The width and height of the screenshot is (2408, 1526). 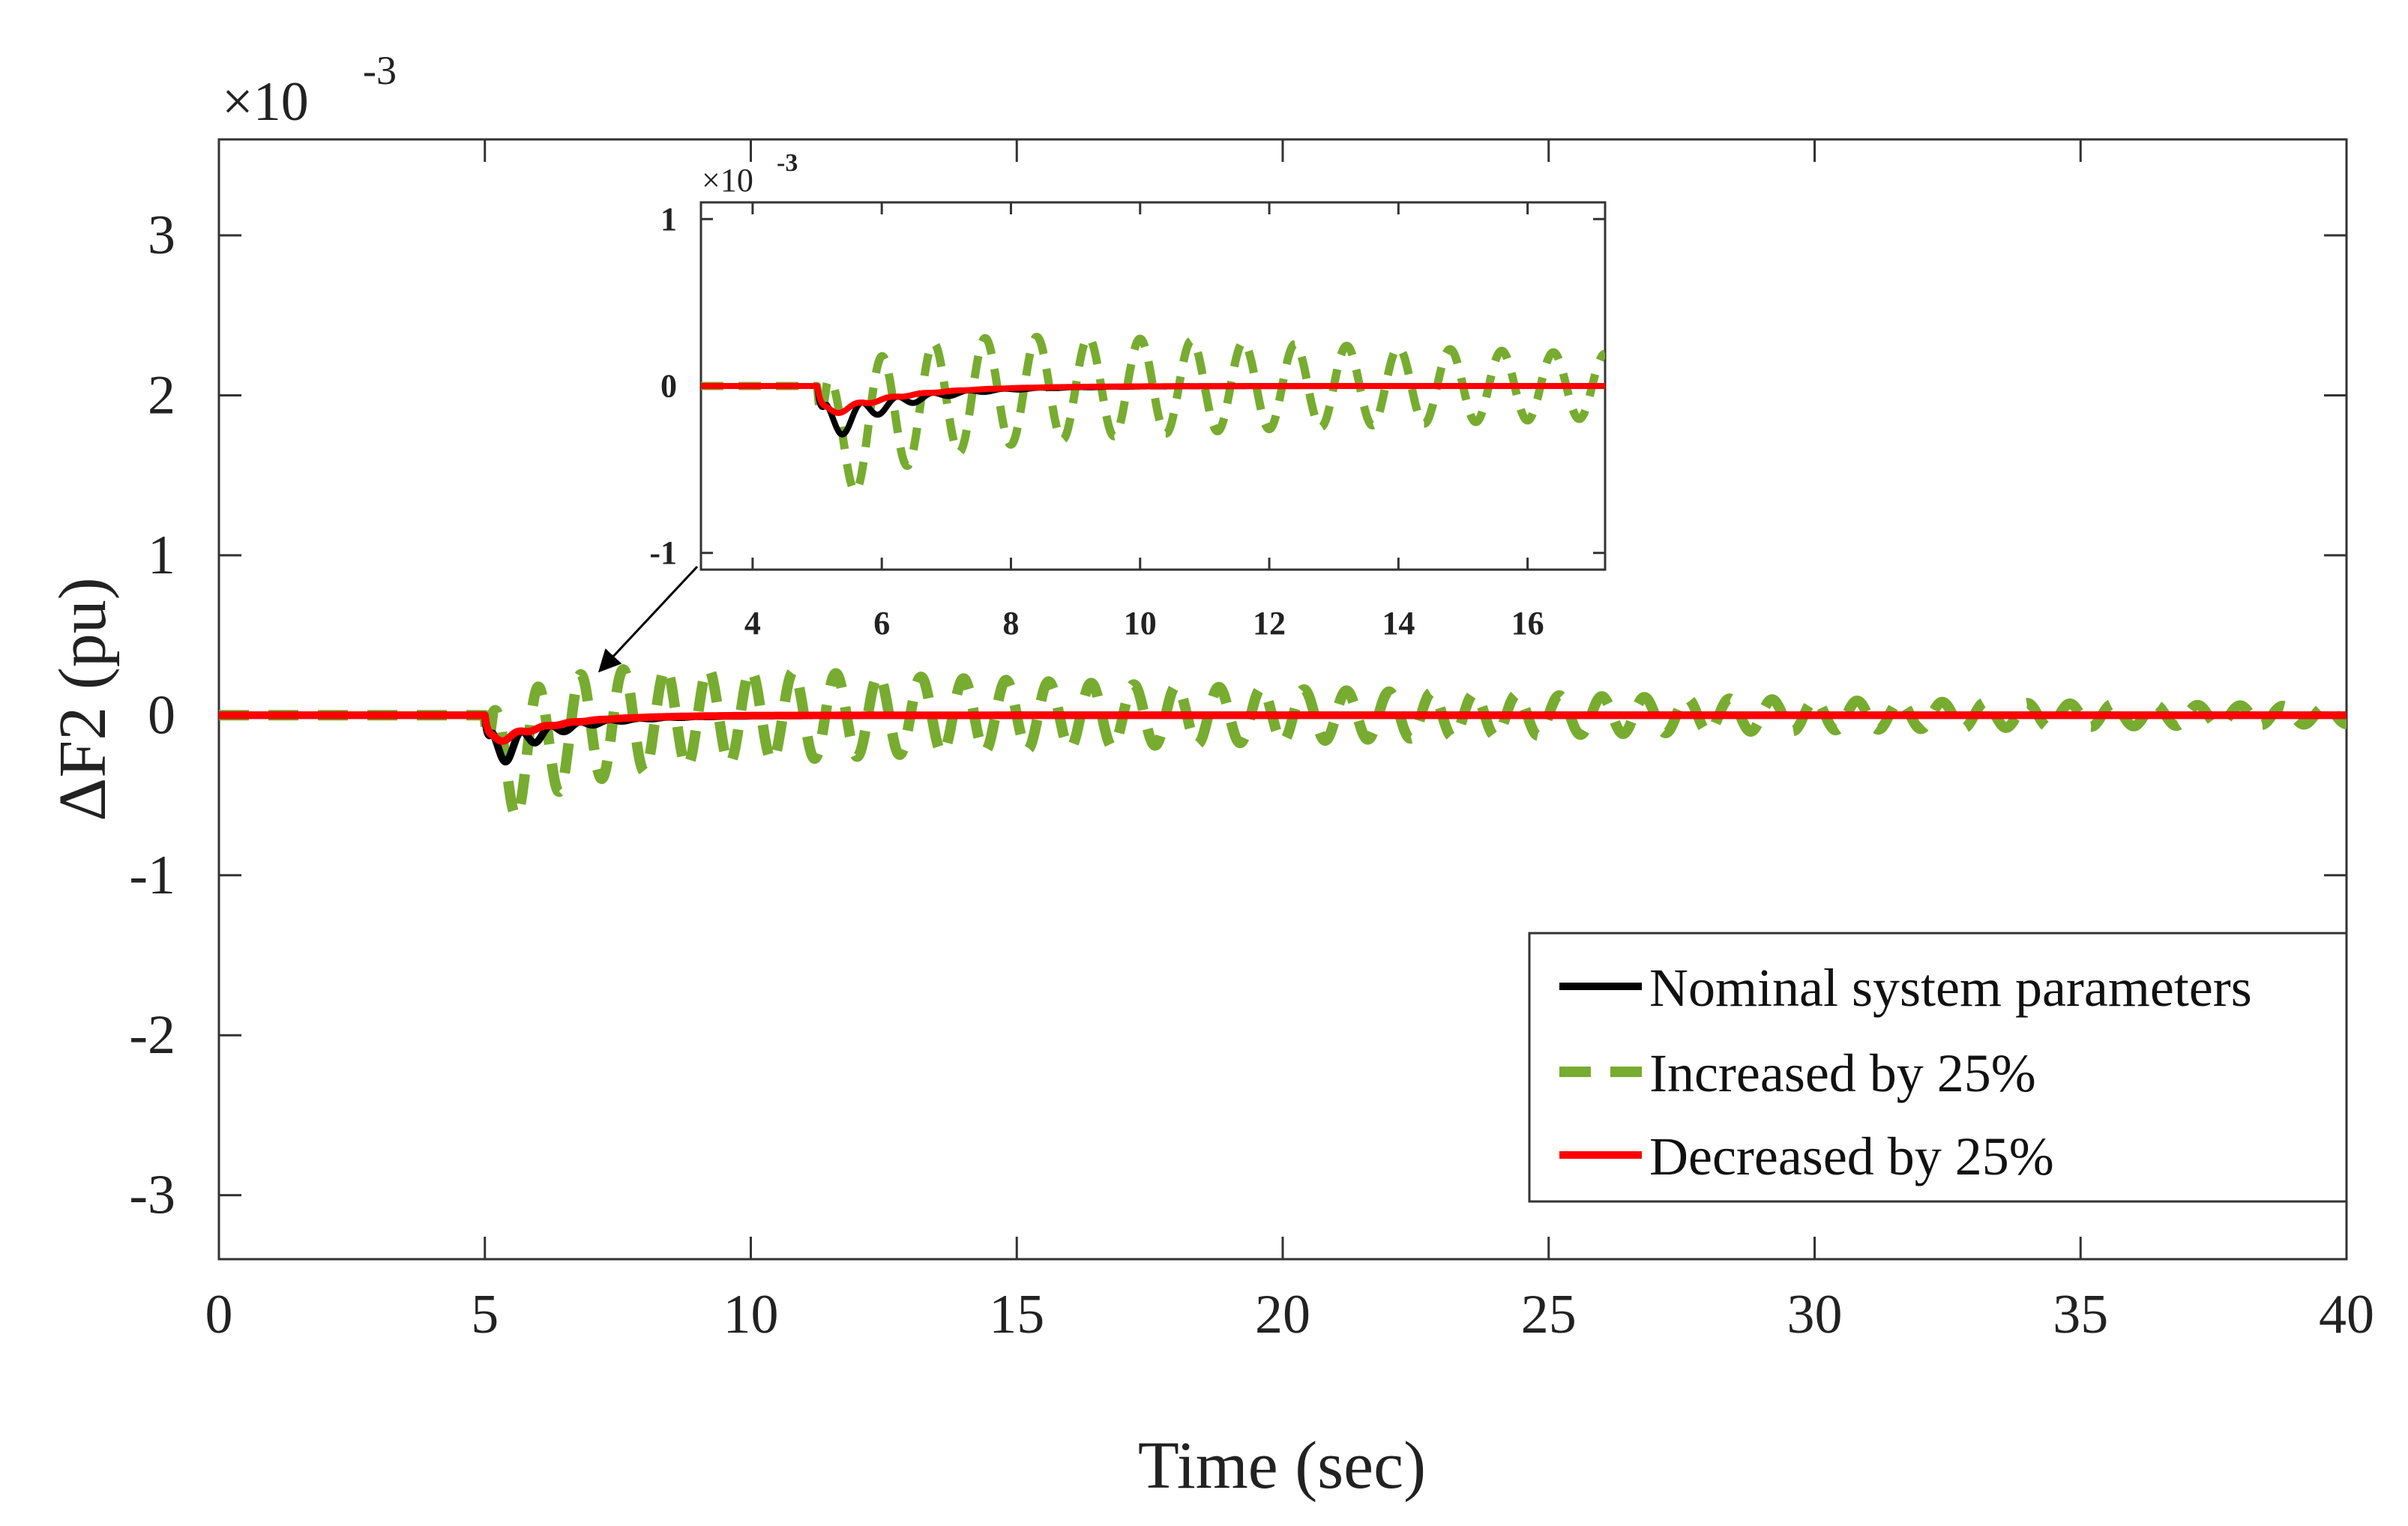 What do you see at coordinates (2080, 1314) in the screenshot?
I see `main-x-tick-label: 35` at bounding box center [2080, 1314].